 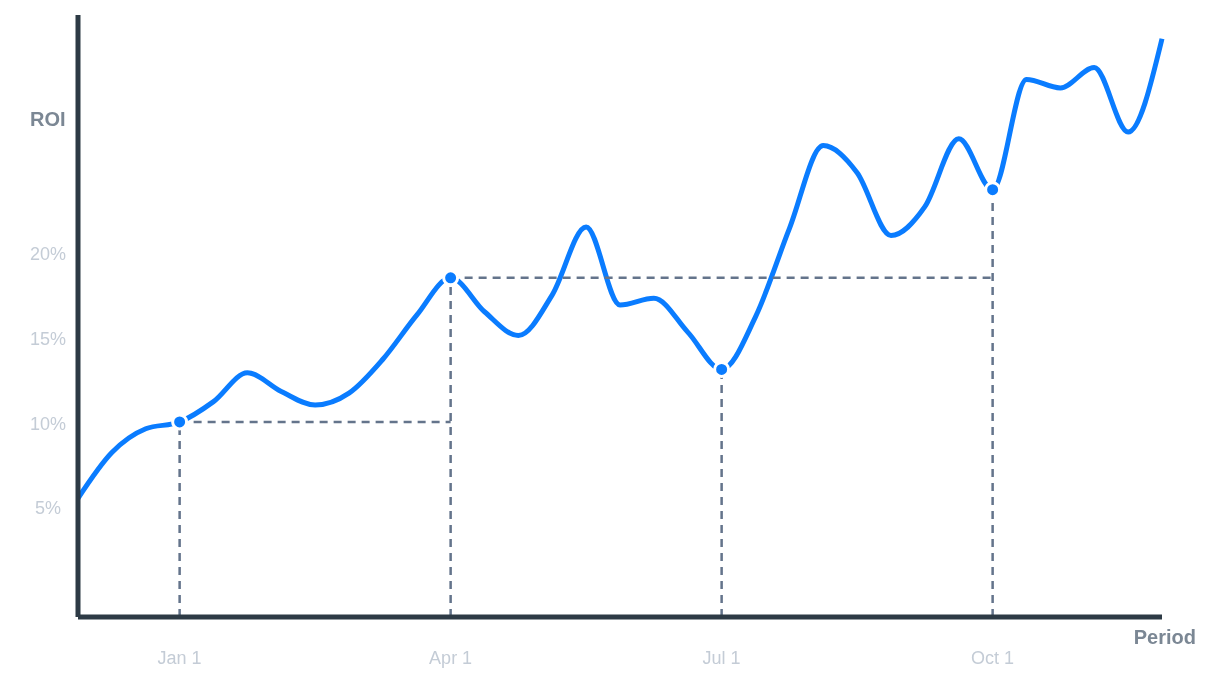 What do you see at coordinates (48, 119) in the screenshot?
I see `y-axis-title: ROI` at bounding box center [48, 119].